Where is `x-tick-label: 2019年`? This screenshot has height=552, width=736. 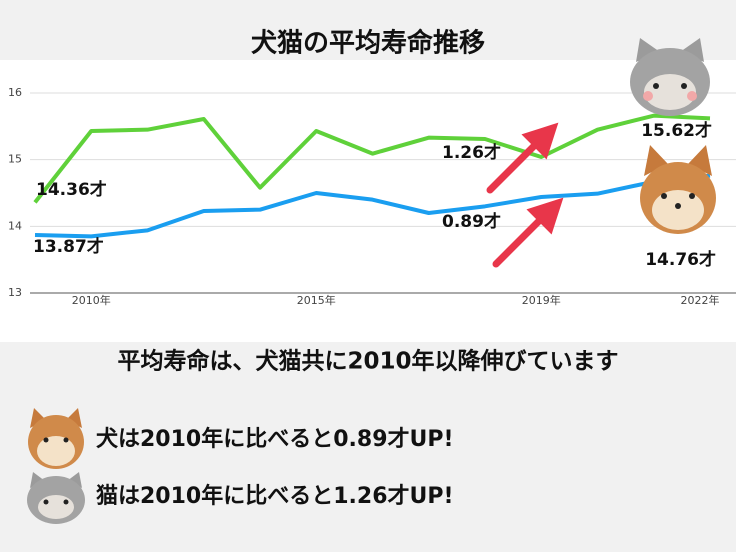 x-tick-label: 2019年 is located at coordinates (541, 300).